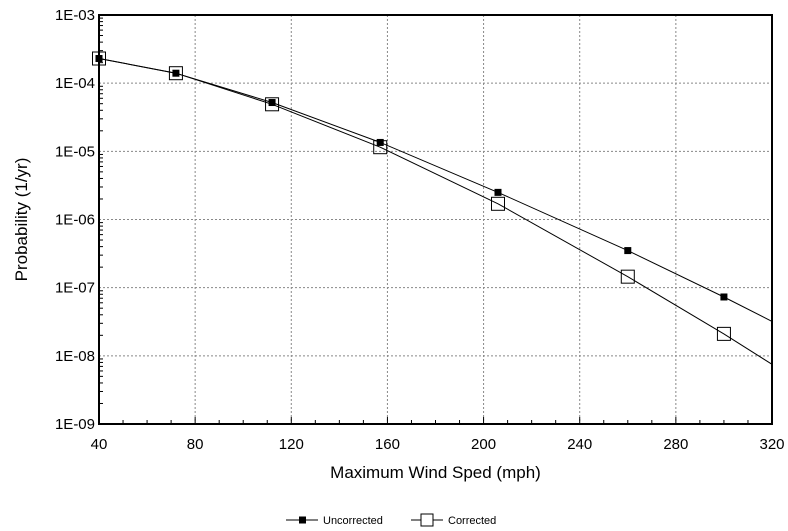 This screenshot has height=531, width=788. I want to click on x-tick-label: 280, so click(675, 444).